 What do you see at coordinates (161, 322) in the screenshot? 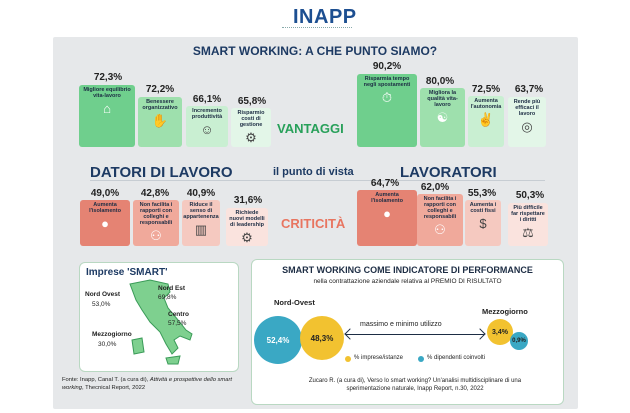
I see `italy-map` at bounding box center [161, 322].